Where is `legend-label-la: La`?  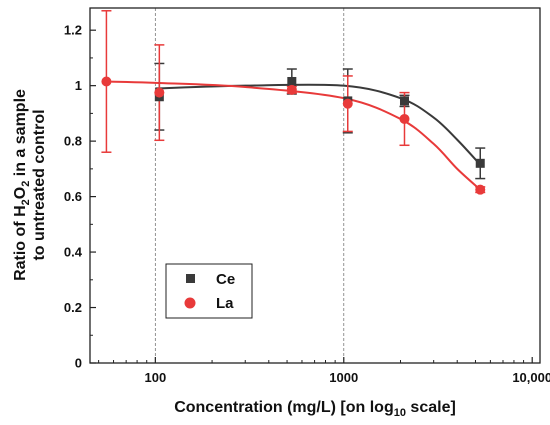
legend-label-la: La is located at coordinates (225, 303).